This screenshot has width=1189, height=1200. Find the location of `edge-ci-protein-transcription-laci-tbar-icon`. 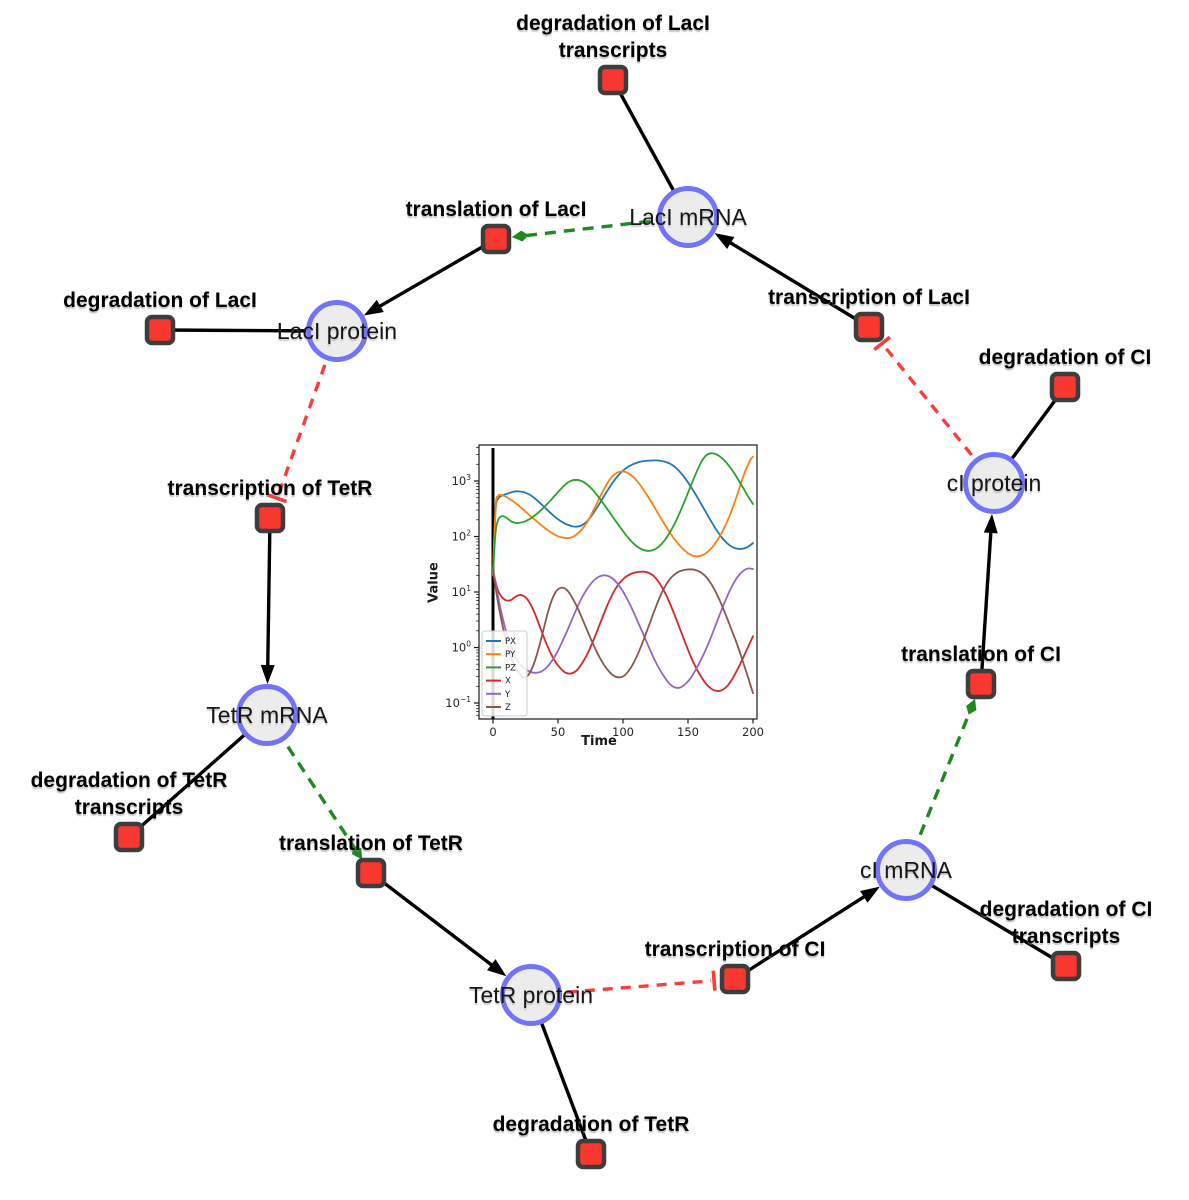

edge-ci-protein-transcription-laci-tbar-icon is located at coordinates (882, 343).